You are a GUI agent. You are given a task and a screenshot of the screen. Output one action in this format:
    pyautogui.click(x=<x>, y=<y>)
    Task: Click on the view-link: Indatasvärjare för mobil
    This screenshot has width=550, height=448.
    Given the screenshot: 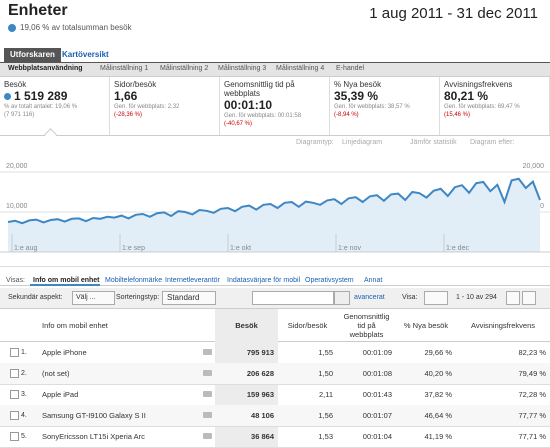 What is the action you would take?
    pyautogui.click(x=264, y=280)
    